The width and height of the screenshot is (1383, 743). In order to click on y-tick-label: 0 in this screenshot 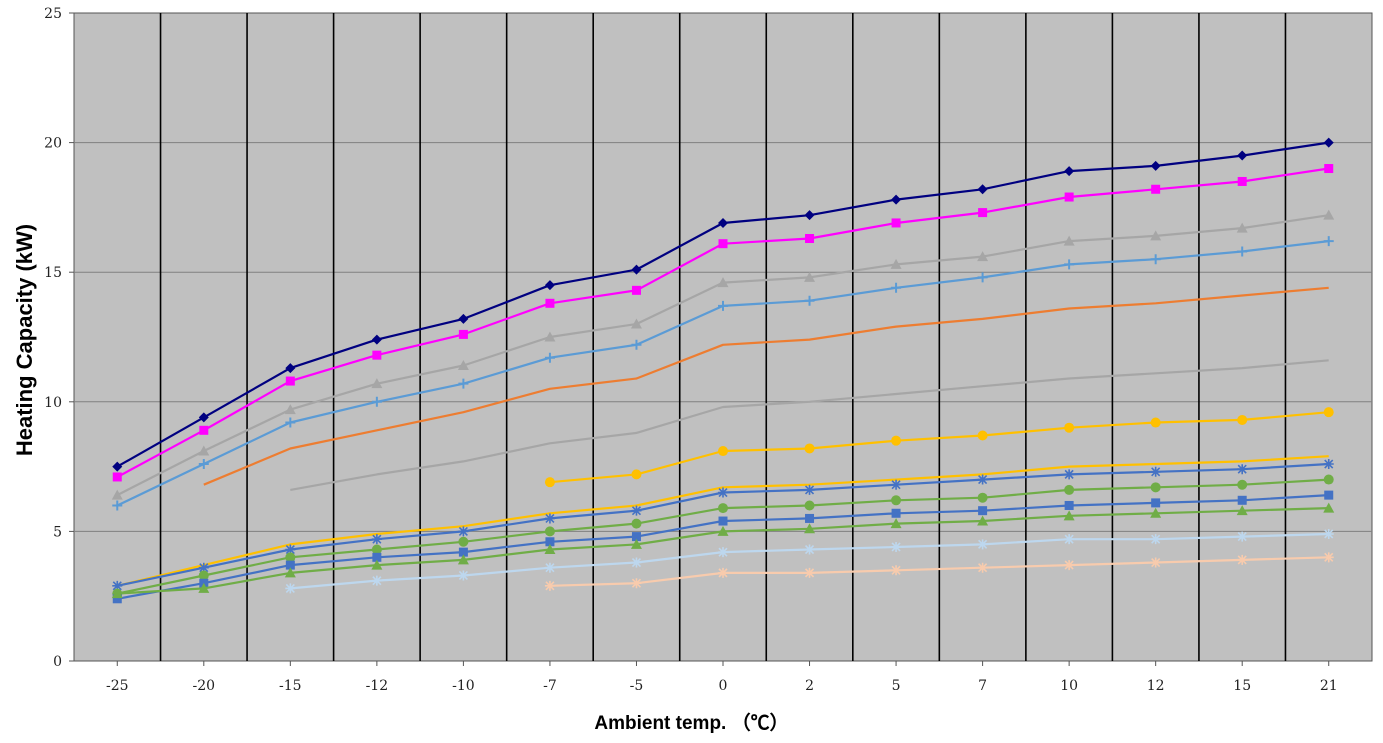, I will do `click(57, 662)`.